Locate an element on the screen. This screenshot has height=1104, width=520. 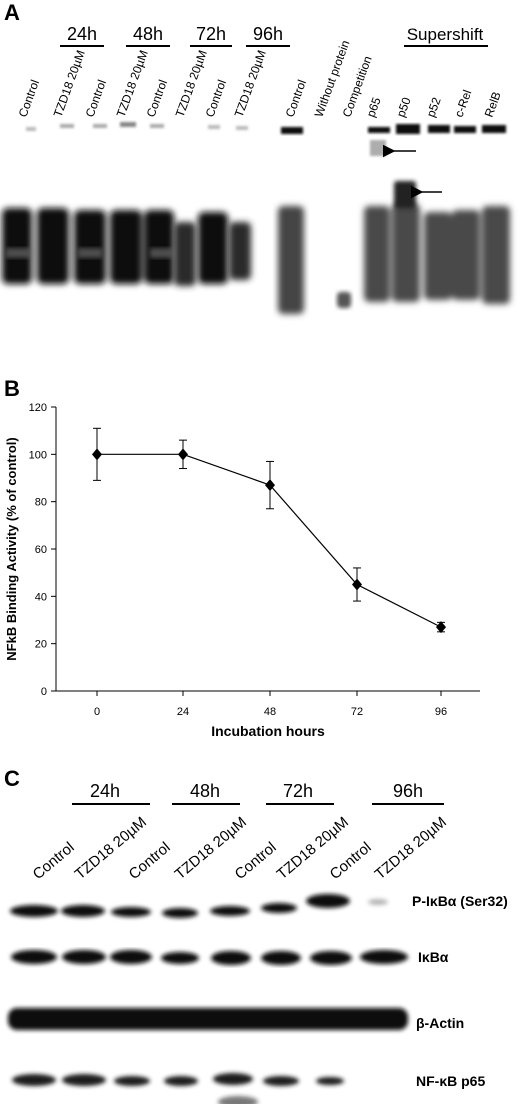
lane-label: p65 is located at coordinates (374, 107).